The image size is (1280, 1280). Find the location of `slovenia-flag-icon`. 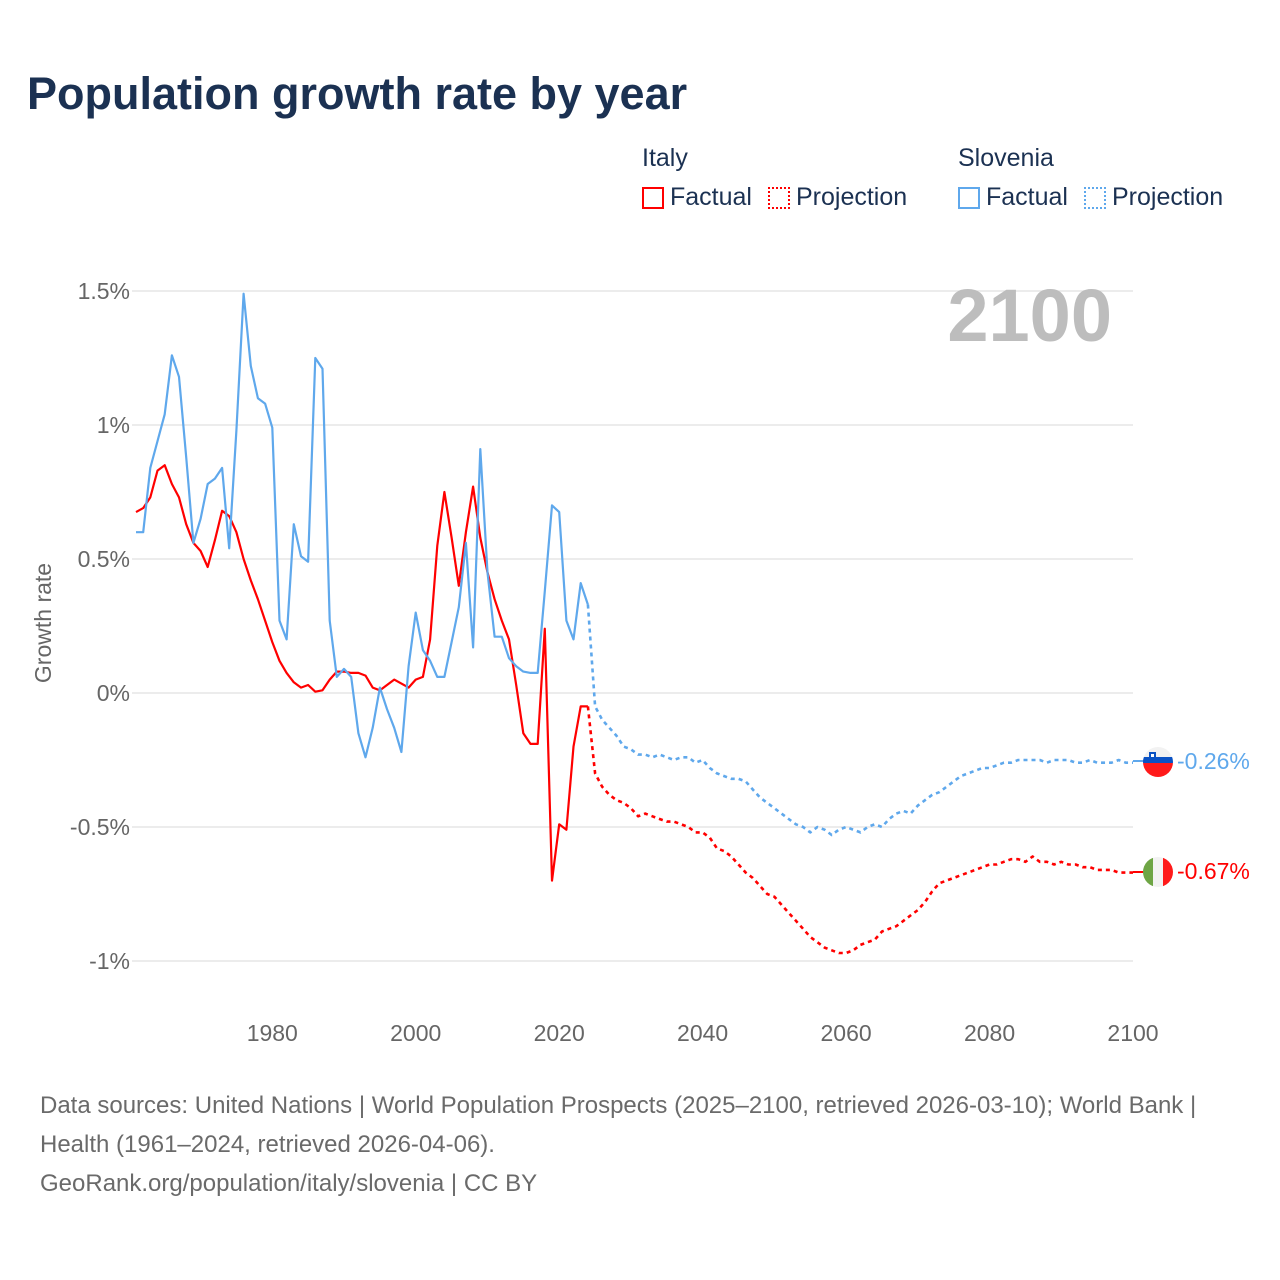

slovenia-flag-icon is located at coordinates (1158, 762).